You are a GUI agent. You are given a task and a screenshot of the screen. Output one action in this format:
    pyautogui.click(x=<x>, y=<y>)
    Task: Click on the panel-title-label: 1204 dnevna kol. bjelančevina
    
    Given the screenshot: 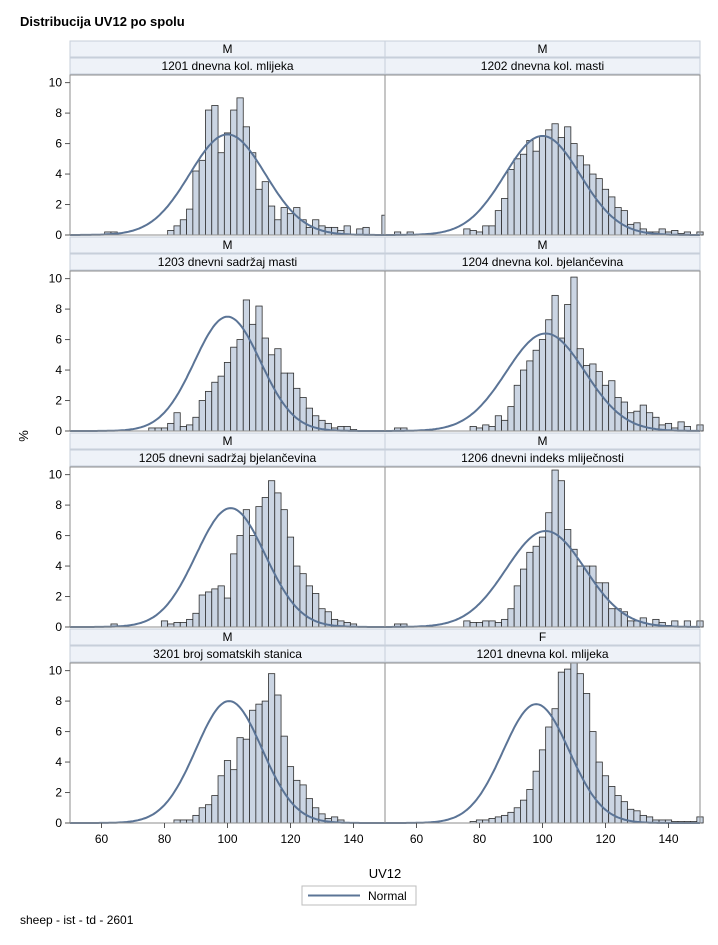 What is the action you would take?
    pyautogui.click(x=543, y=262)
    